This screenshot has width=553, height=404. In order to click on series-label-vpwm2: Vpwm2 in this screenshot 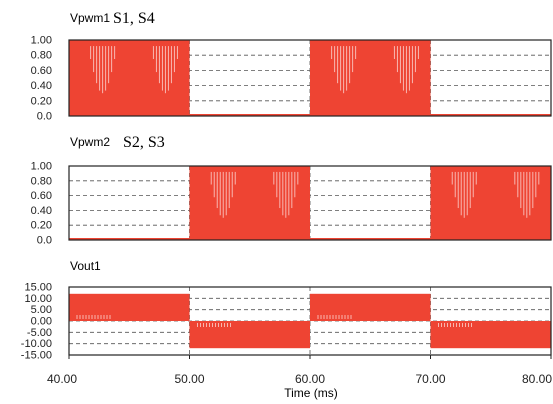, I will do `click(90, 142)`.